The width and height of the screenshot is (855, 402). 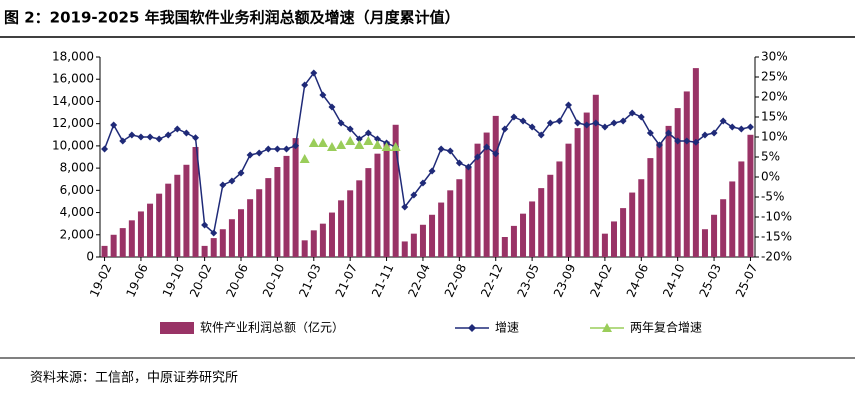 I want to click on x-tick-label: 21-03, so click(x=309, y=281).